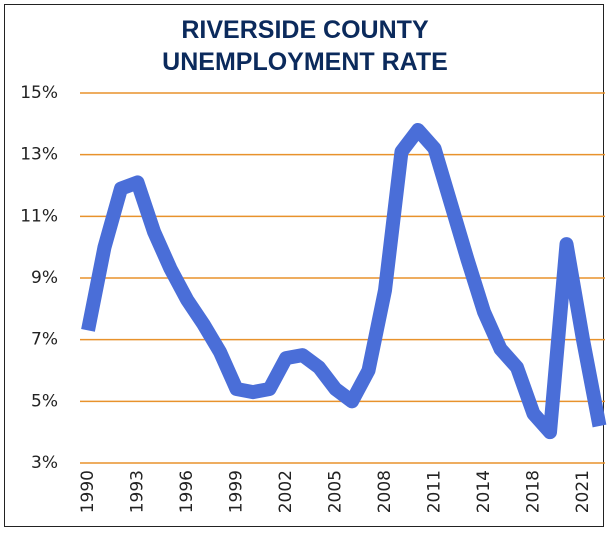  What do you see at coordinates (305, 46) in the screenshot?
I see `chart-title: RIVERSIDE COUNTY UNEMPLOYMENT RATE` at bounding box center [305, 46].